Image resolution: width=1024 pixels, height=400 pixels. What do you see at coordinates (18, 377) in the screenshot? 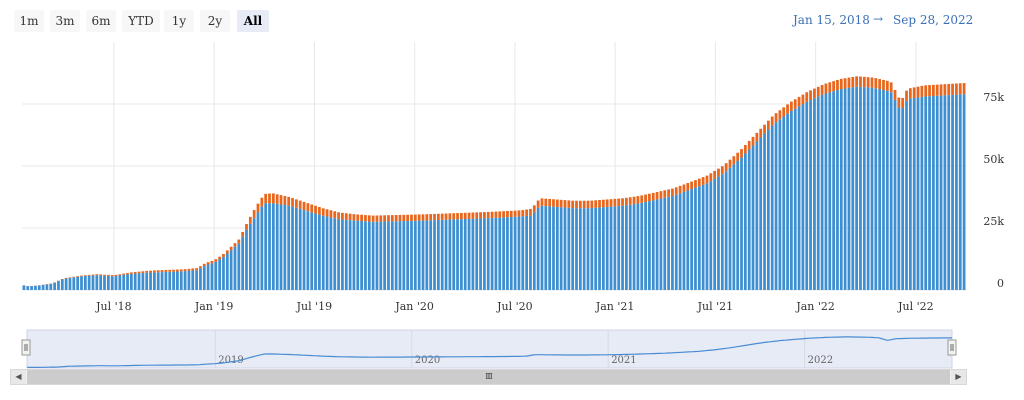
I see `scrollbar-left-arrow-icon: ◀` at bounding box center [18, 377].